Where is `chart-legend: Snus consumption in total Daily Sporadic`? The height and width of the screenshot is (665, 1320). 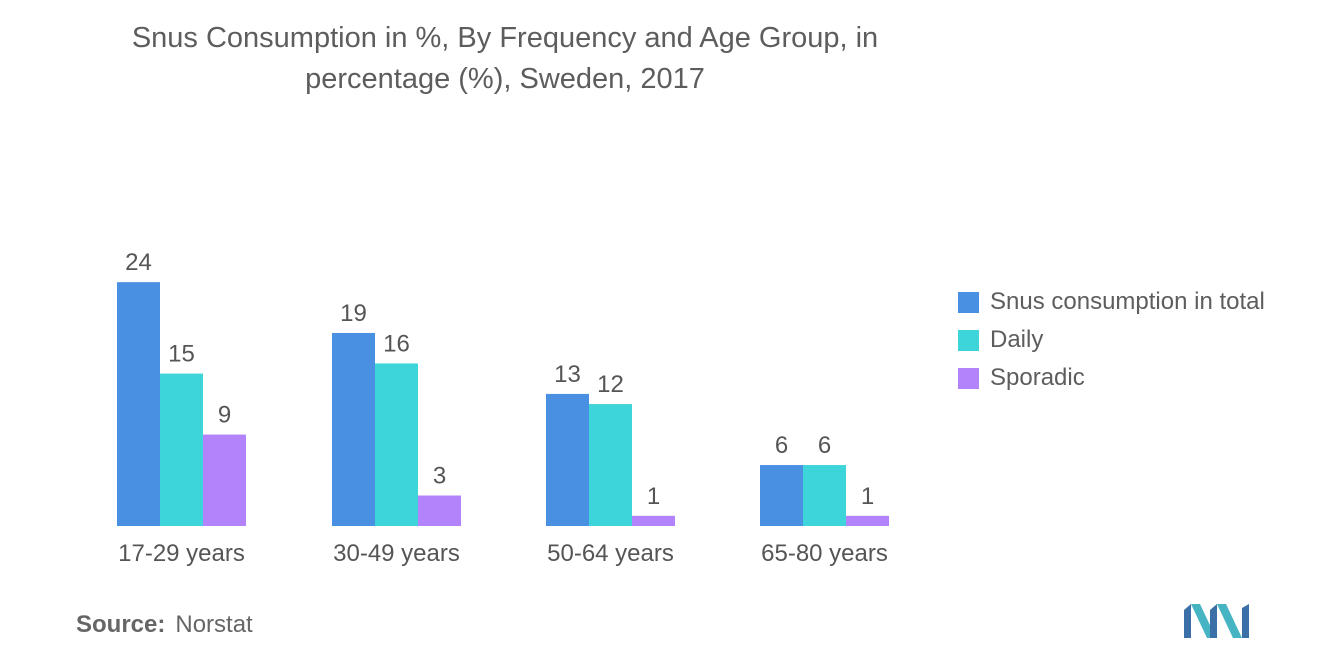
chart-legend: Snus consumption in total Daily Sporadic is located at coordinates (1111, 340).